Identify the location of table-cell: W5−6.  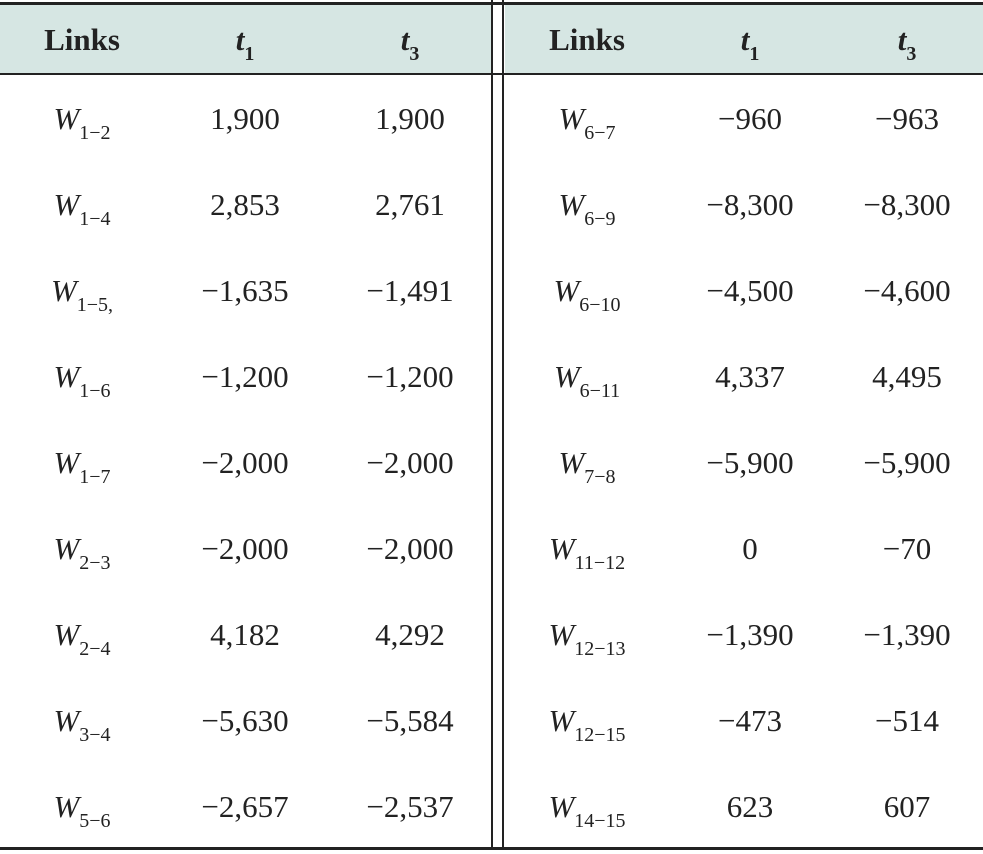
(82, 809).